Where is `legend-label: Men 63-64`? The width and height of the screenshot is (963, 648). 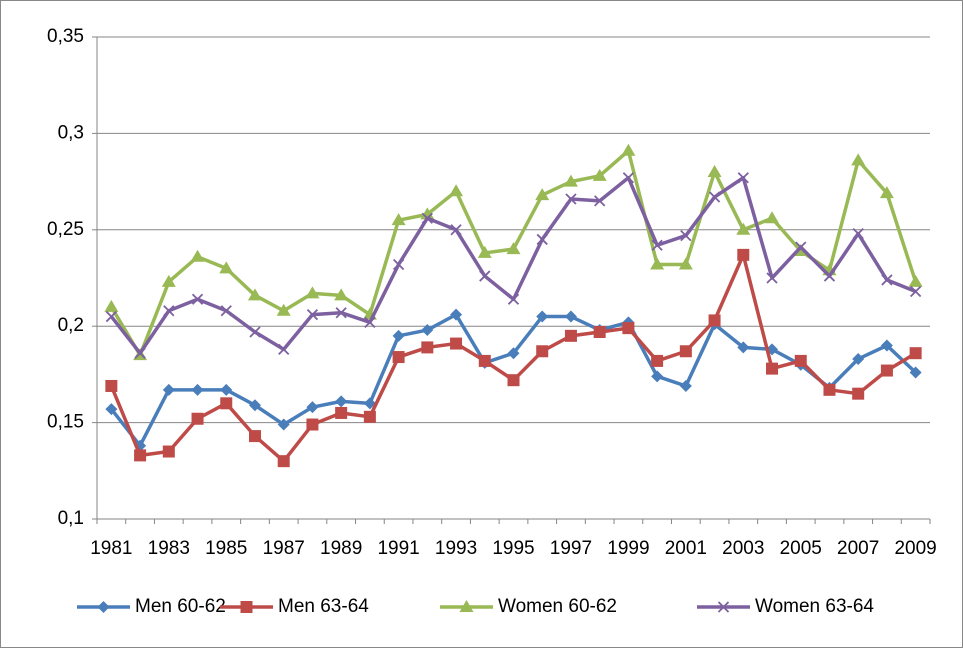
legend-label: Men 63-64 is located at coordinates (323, 606).